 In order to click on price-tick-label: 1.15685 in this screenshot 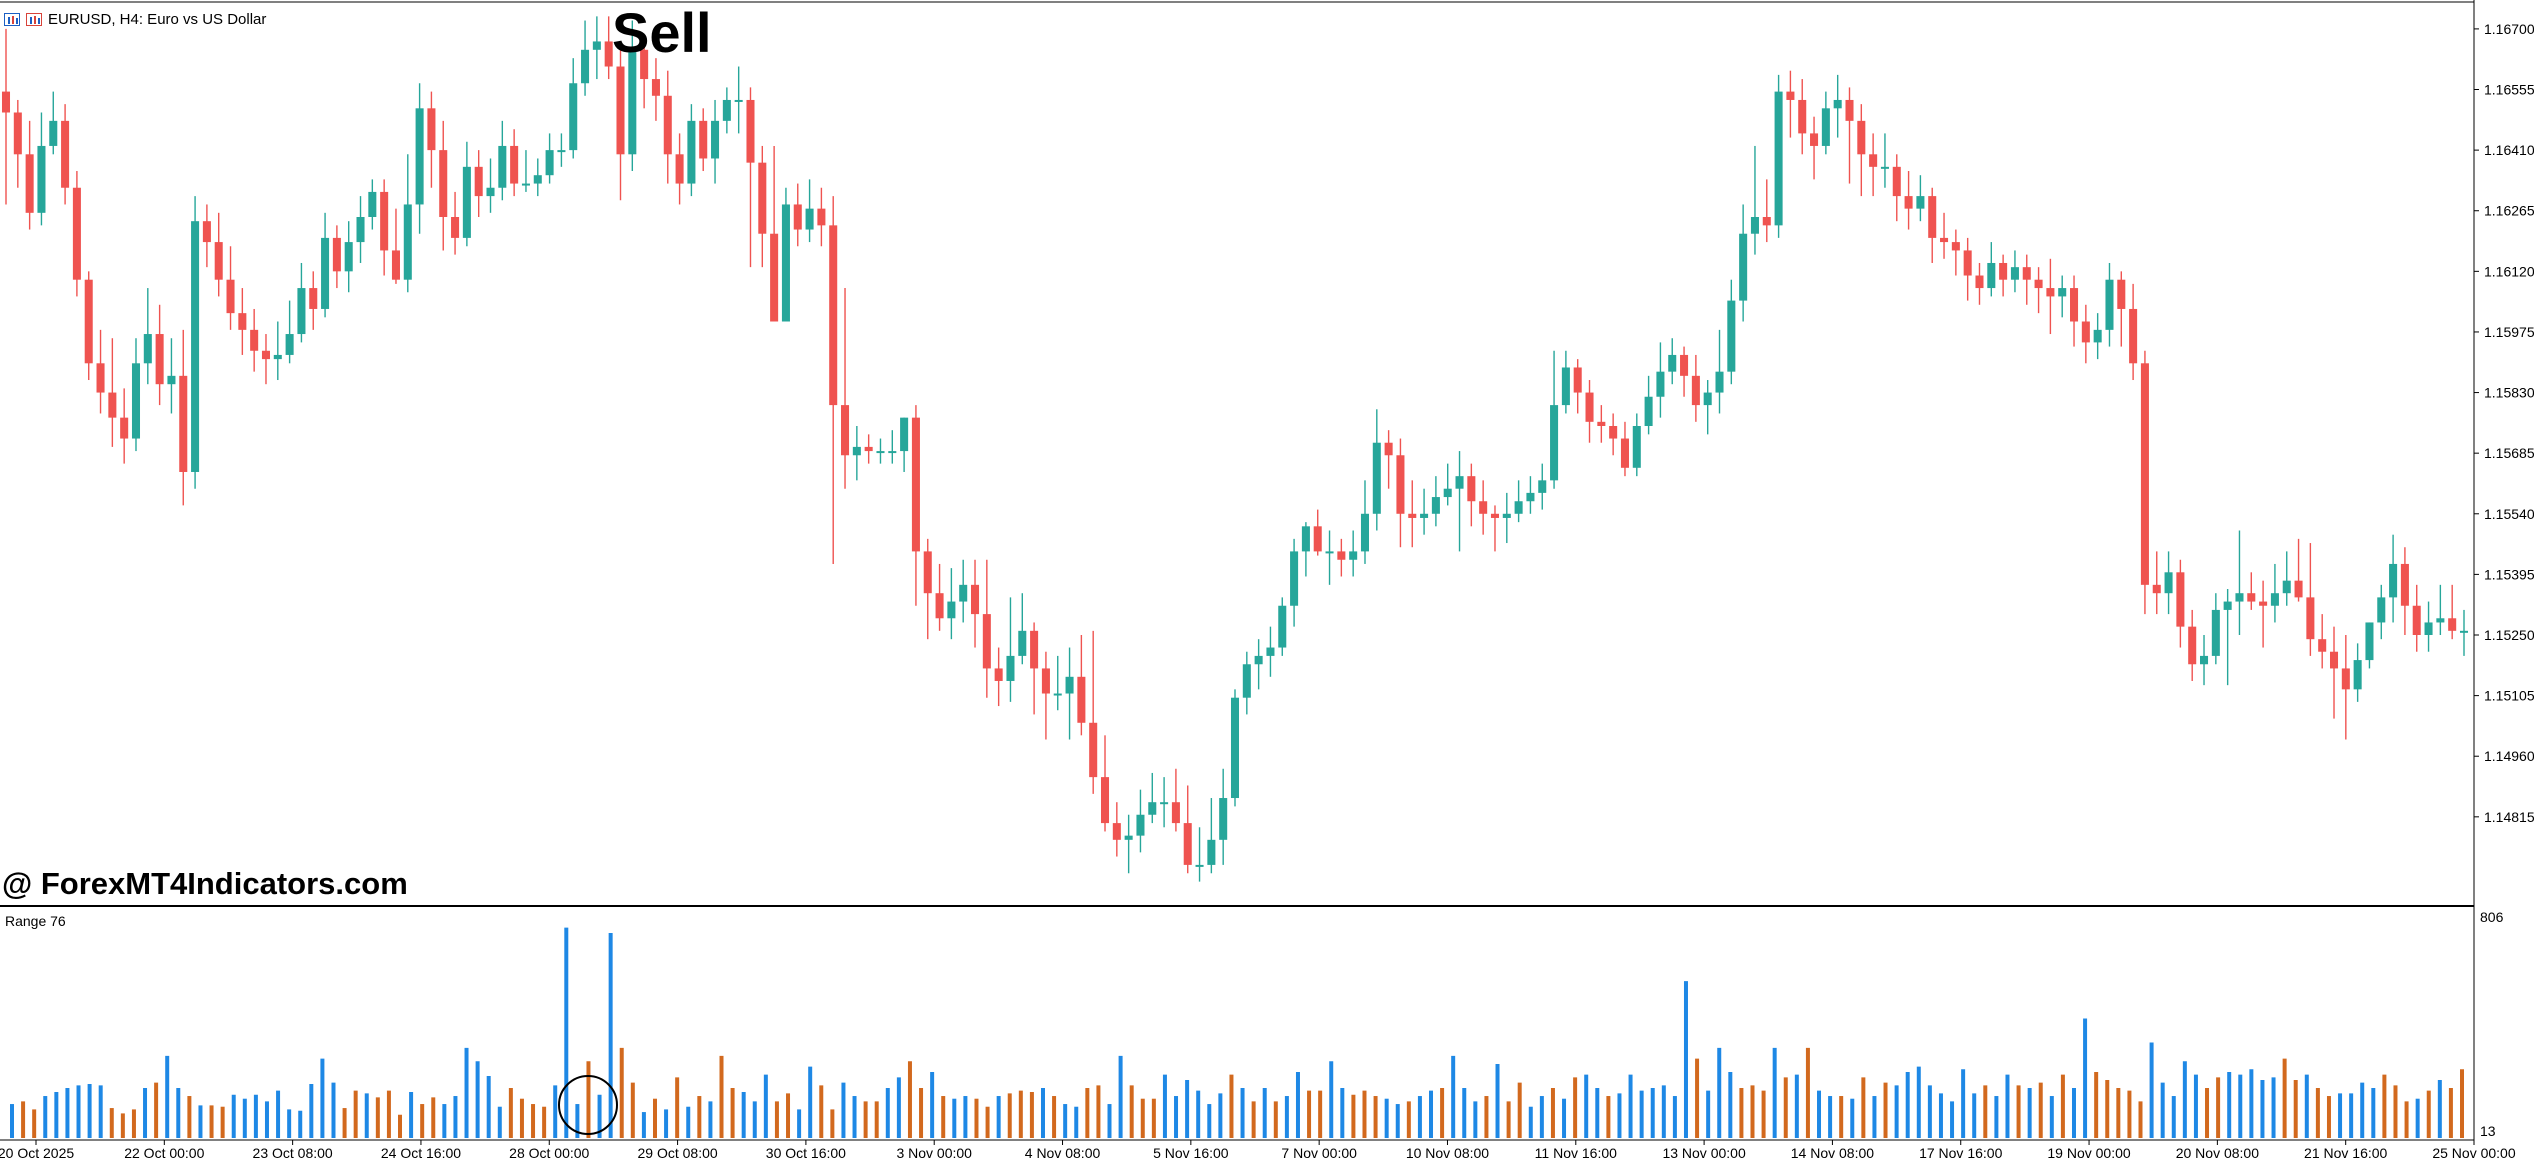, I will do `click(2509, 453)`.